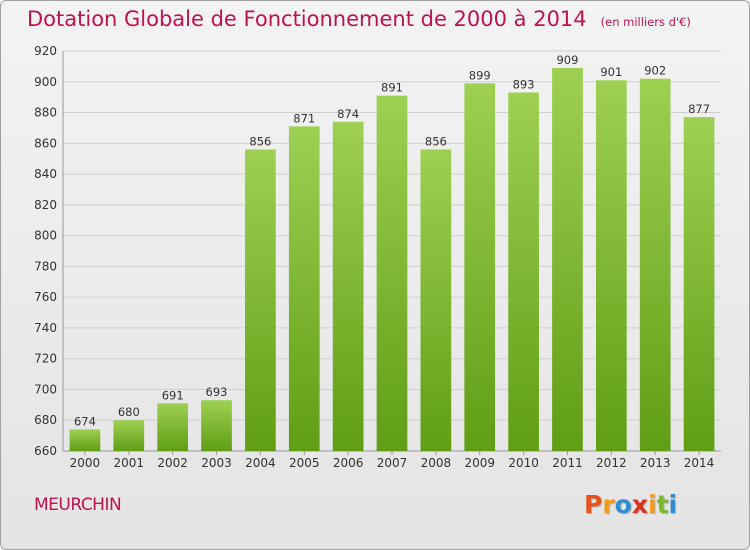 Image resolution: width=750 pixels, height=550 pixels. What do you see at coordinates (611, 72) in the screenshot?
I see `data-label: 901` at bounding box center [611, 72].